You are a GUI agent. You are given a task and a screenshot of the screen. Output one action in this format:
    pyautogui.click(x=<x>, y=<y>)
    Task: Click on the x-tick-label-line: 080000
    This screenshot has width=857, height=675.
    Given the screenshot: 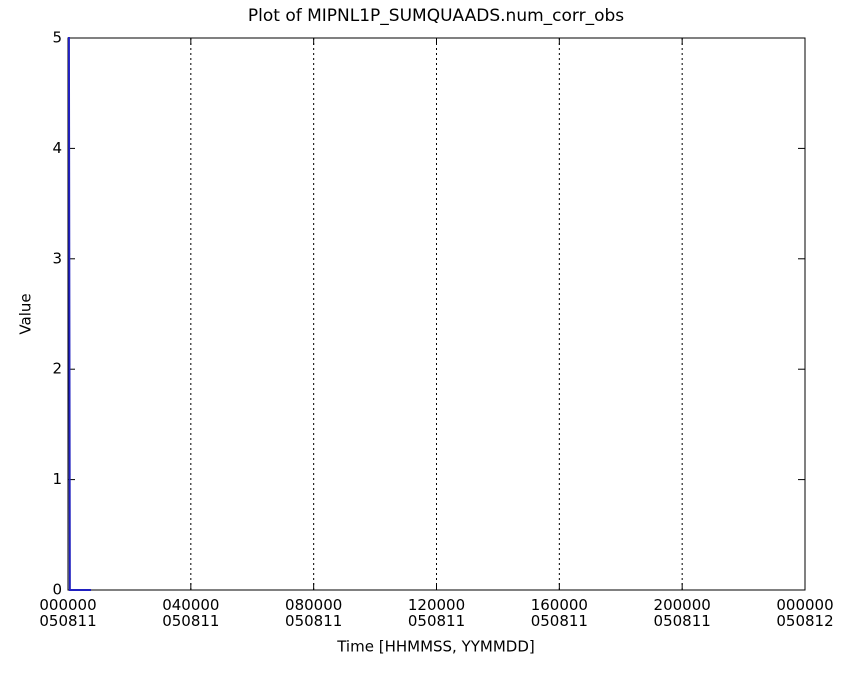 What is the action you would take?
    pyautogui.click(x=313, y=605)
    